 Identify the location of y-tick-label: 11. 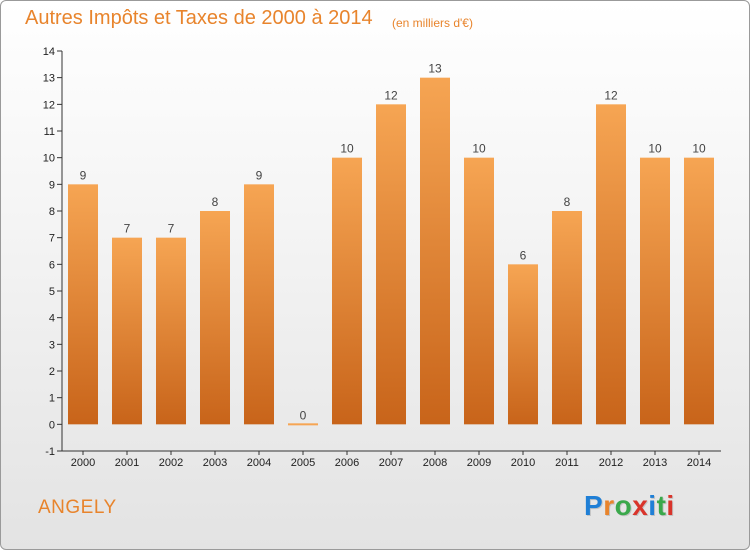
(49, 132).